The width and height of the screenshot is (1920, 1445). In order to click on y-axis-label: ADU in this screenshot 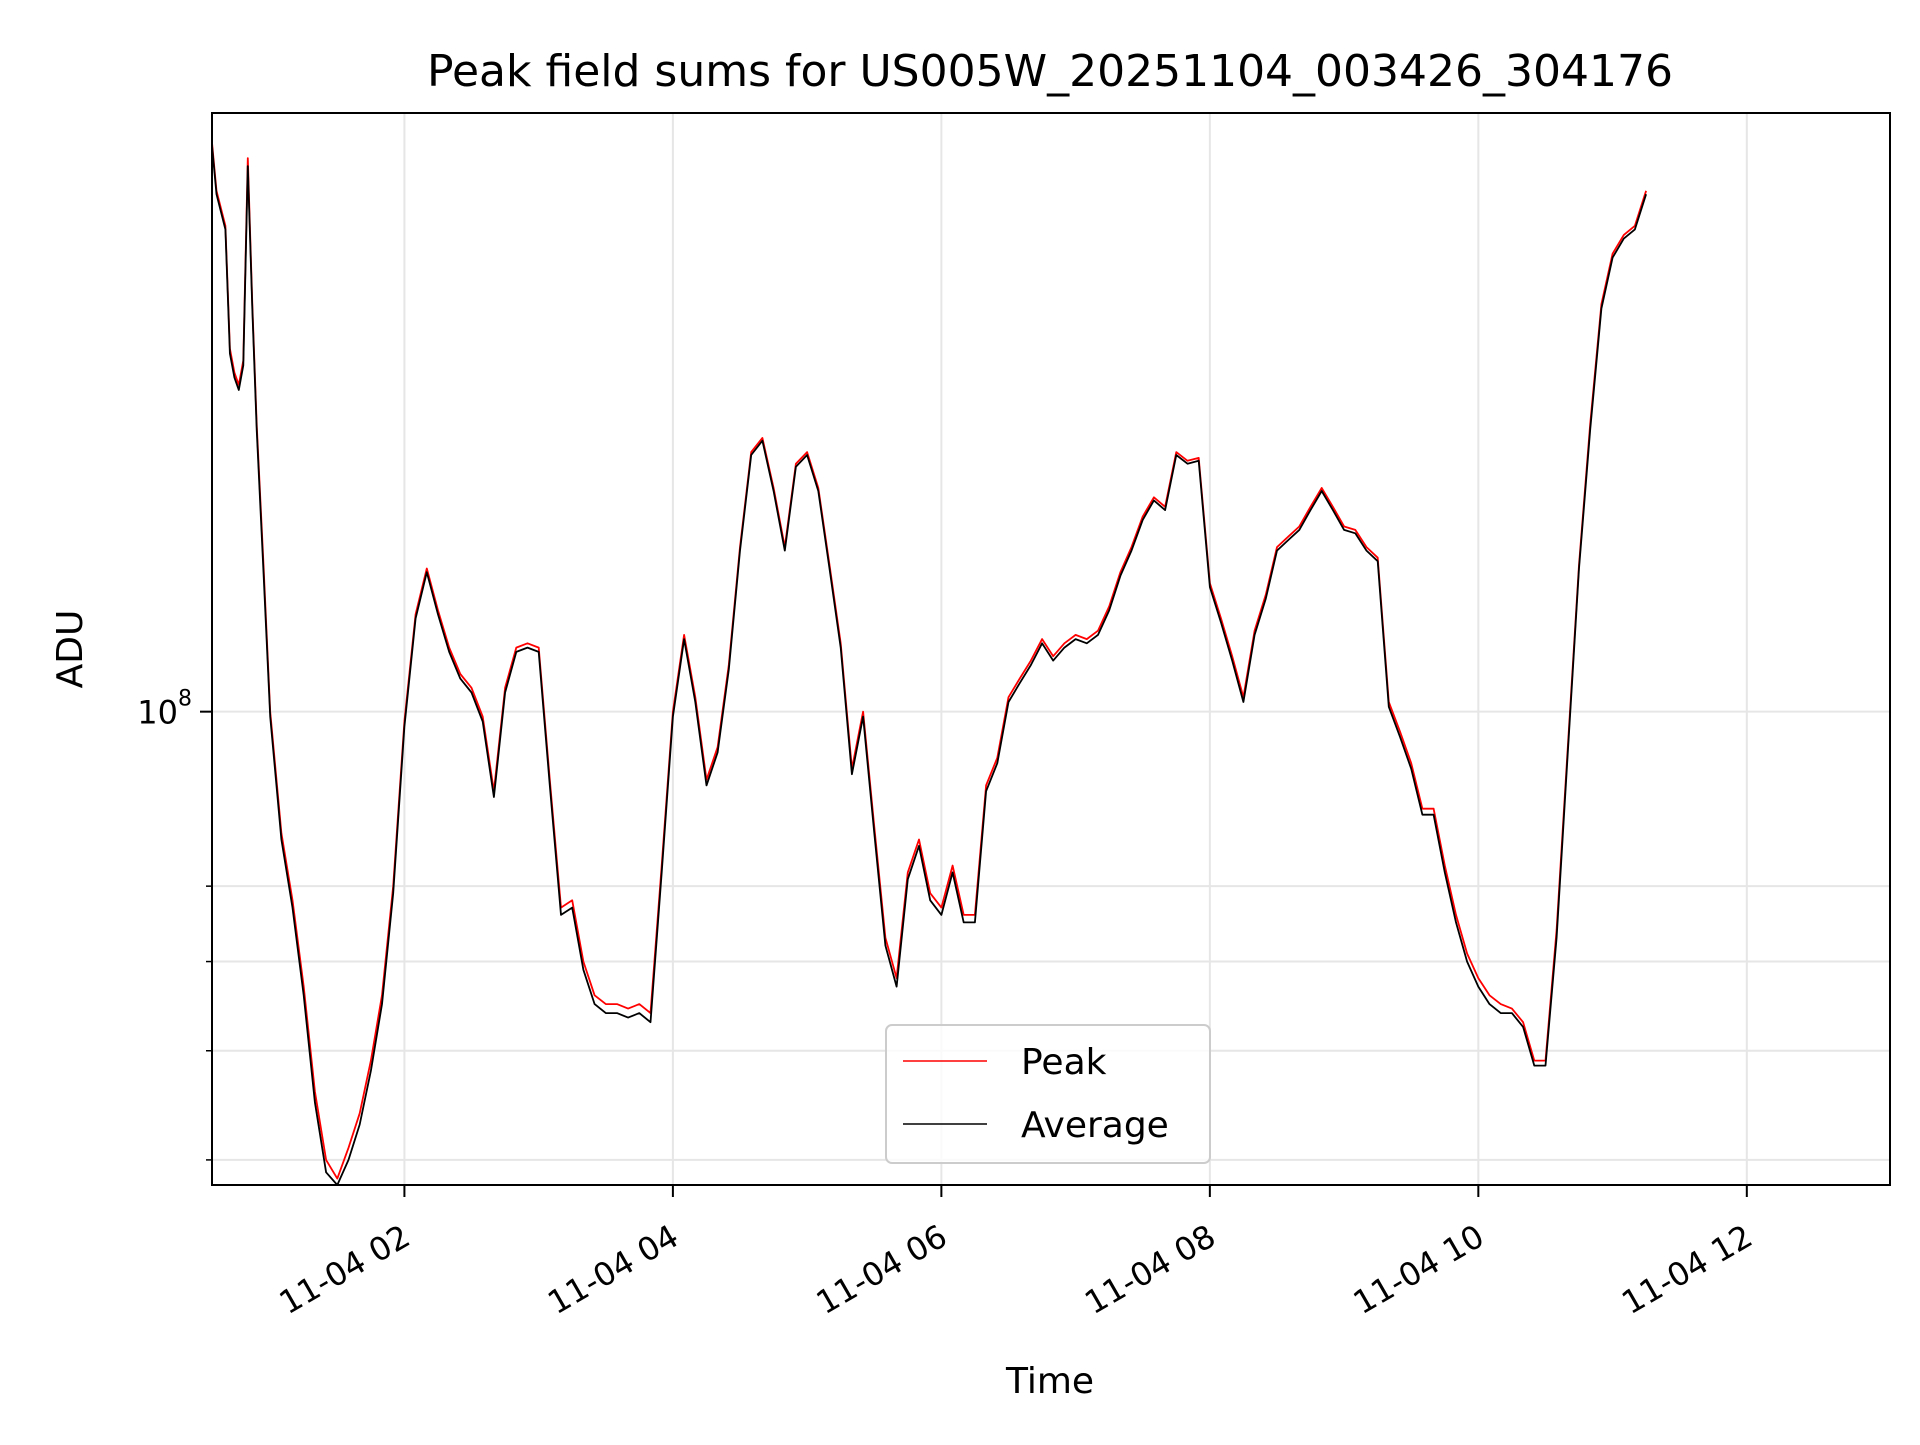, I will do `click(70, 649)`.